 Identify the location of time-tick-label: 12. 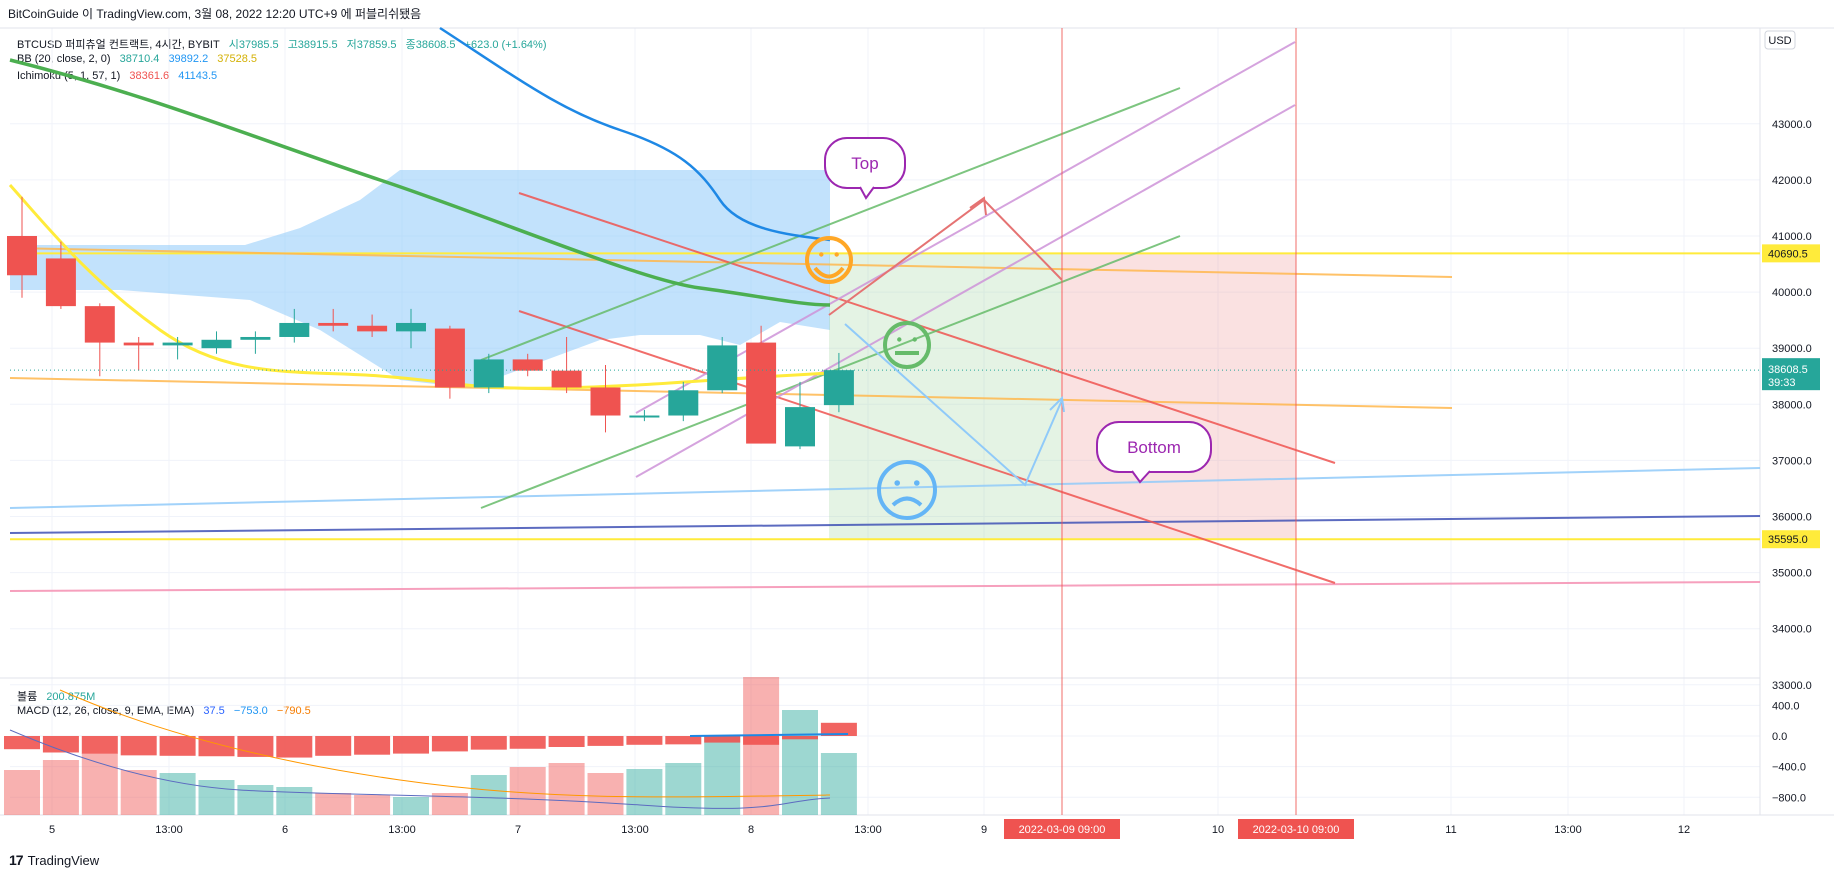
(1684, 830).